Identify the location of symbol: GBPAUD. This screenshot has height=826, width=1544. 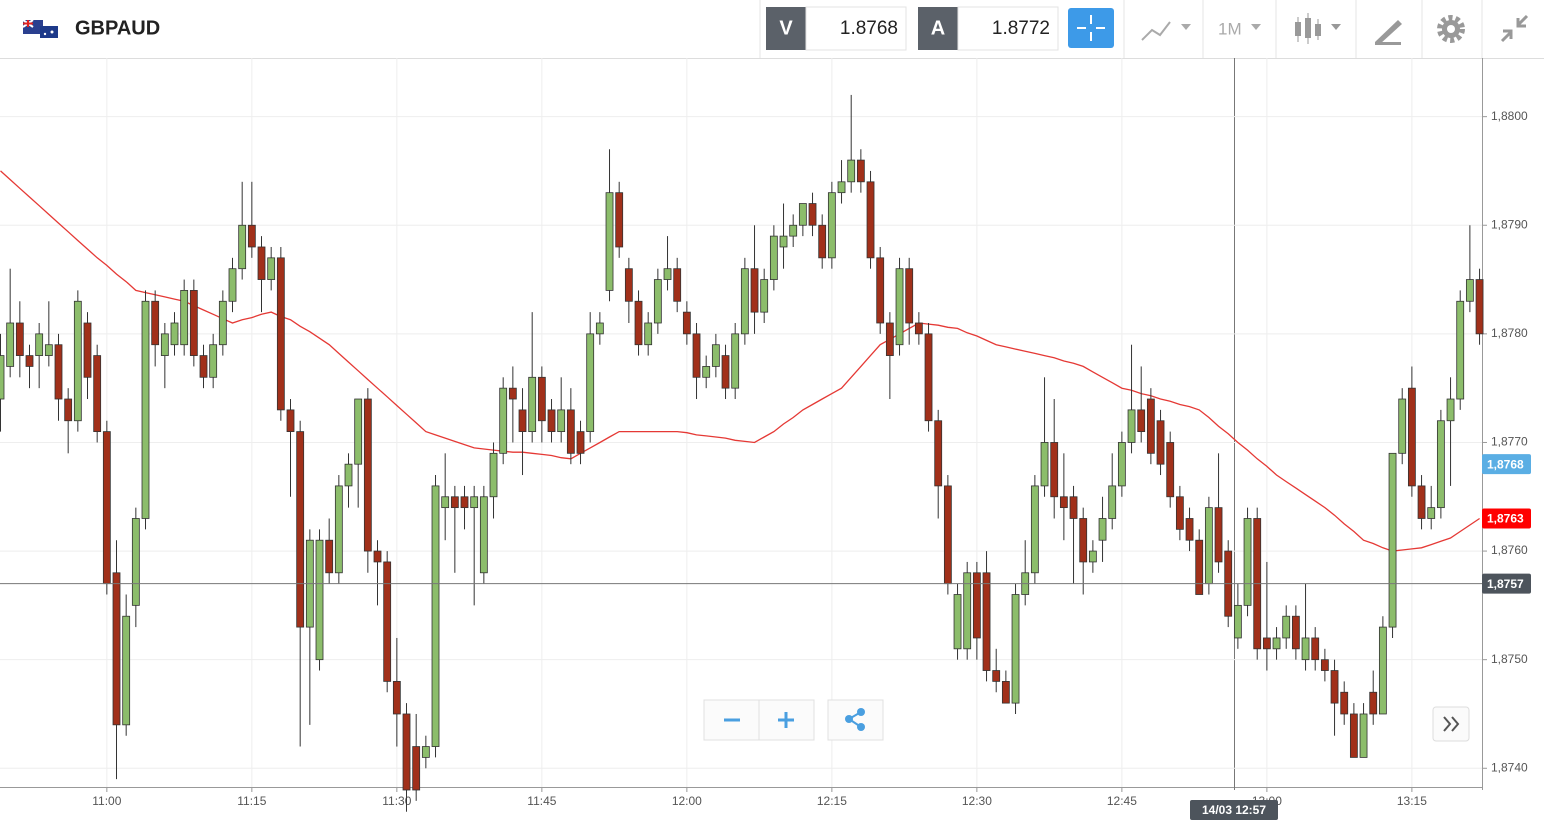
(117, 28).